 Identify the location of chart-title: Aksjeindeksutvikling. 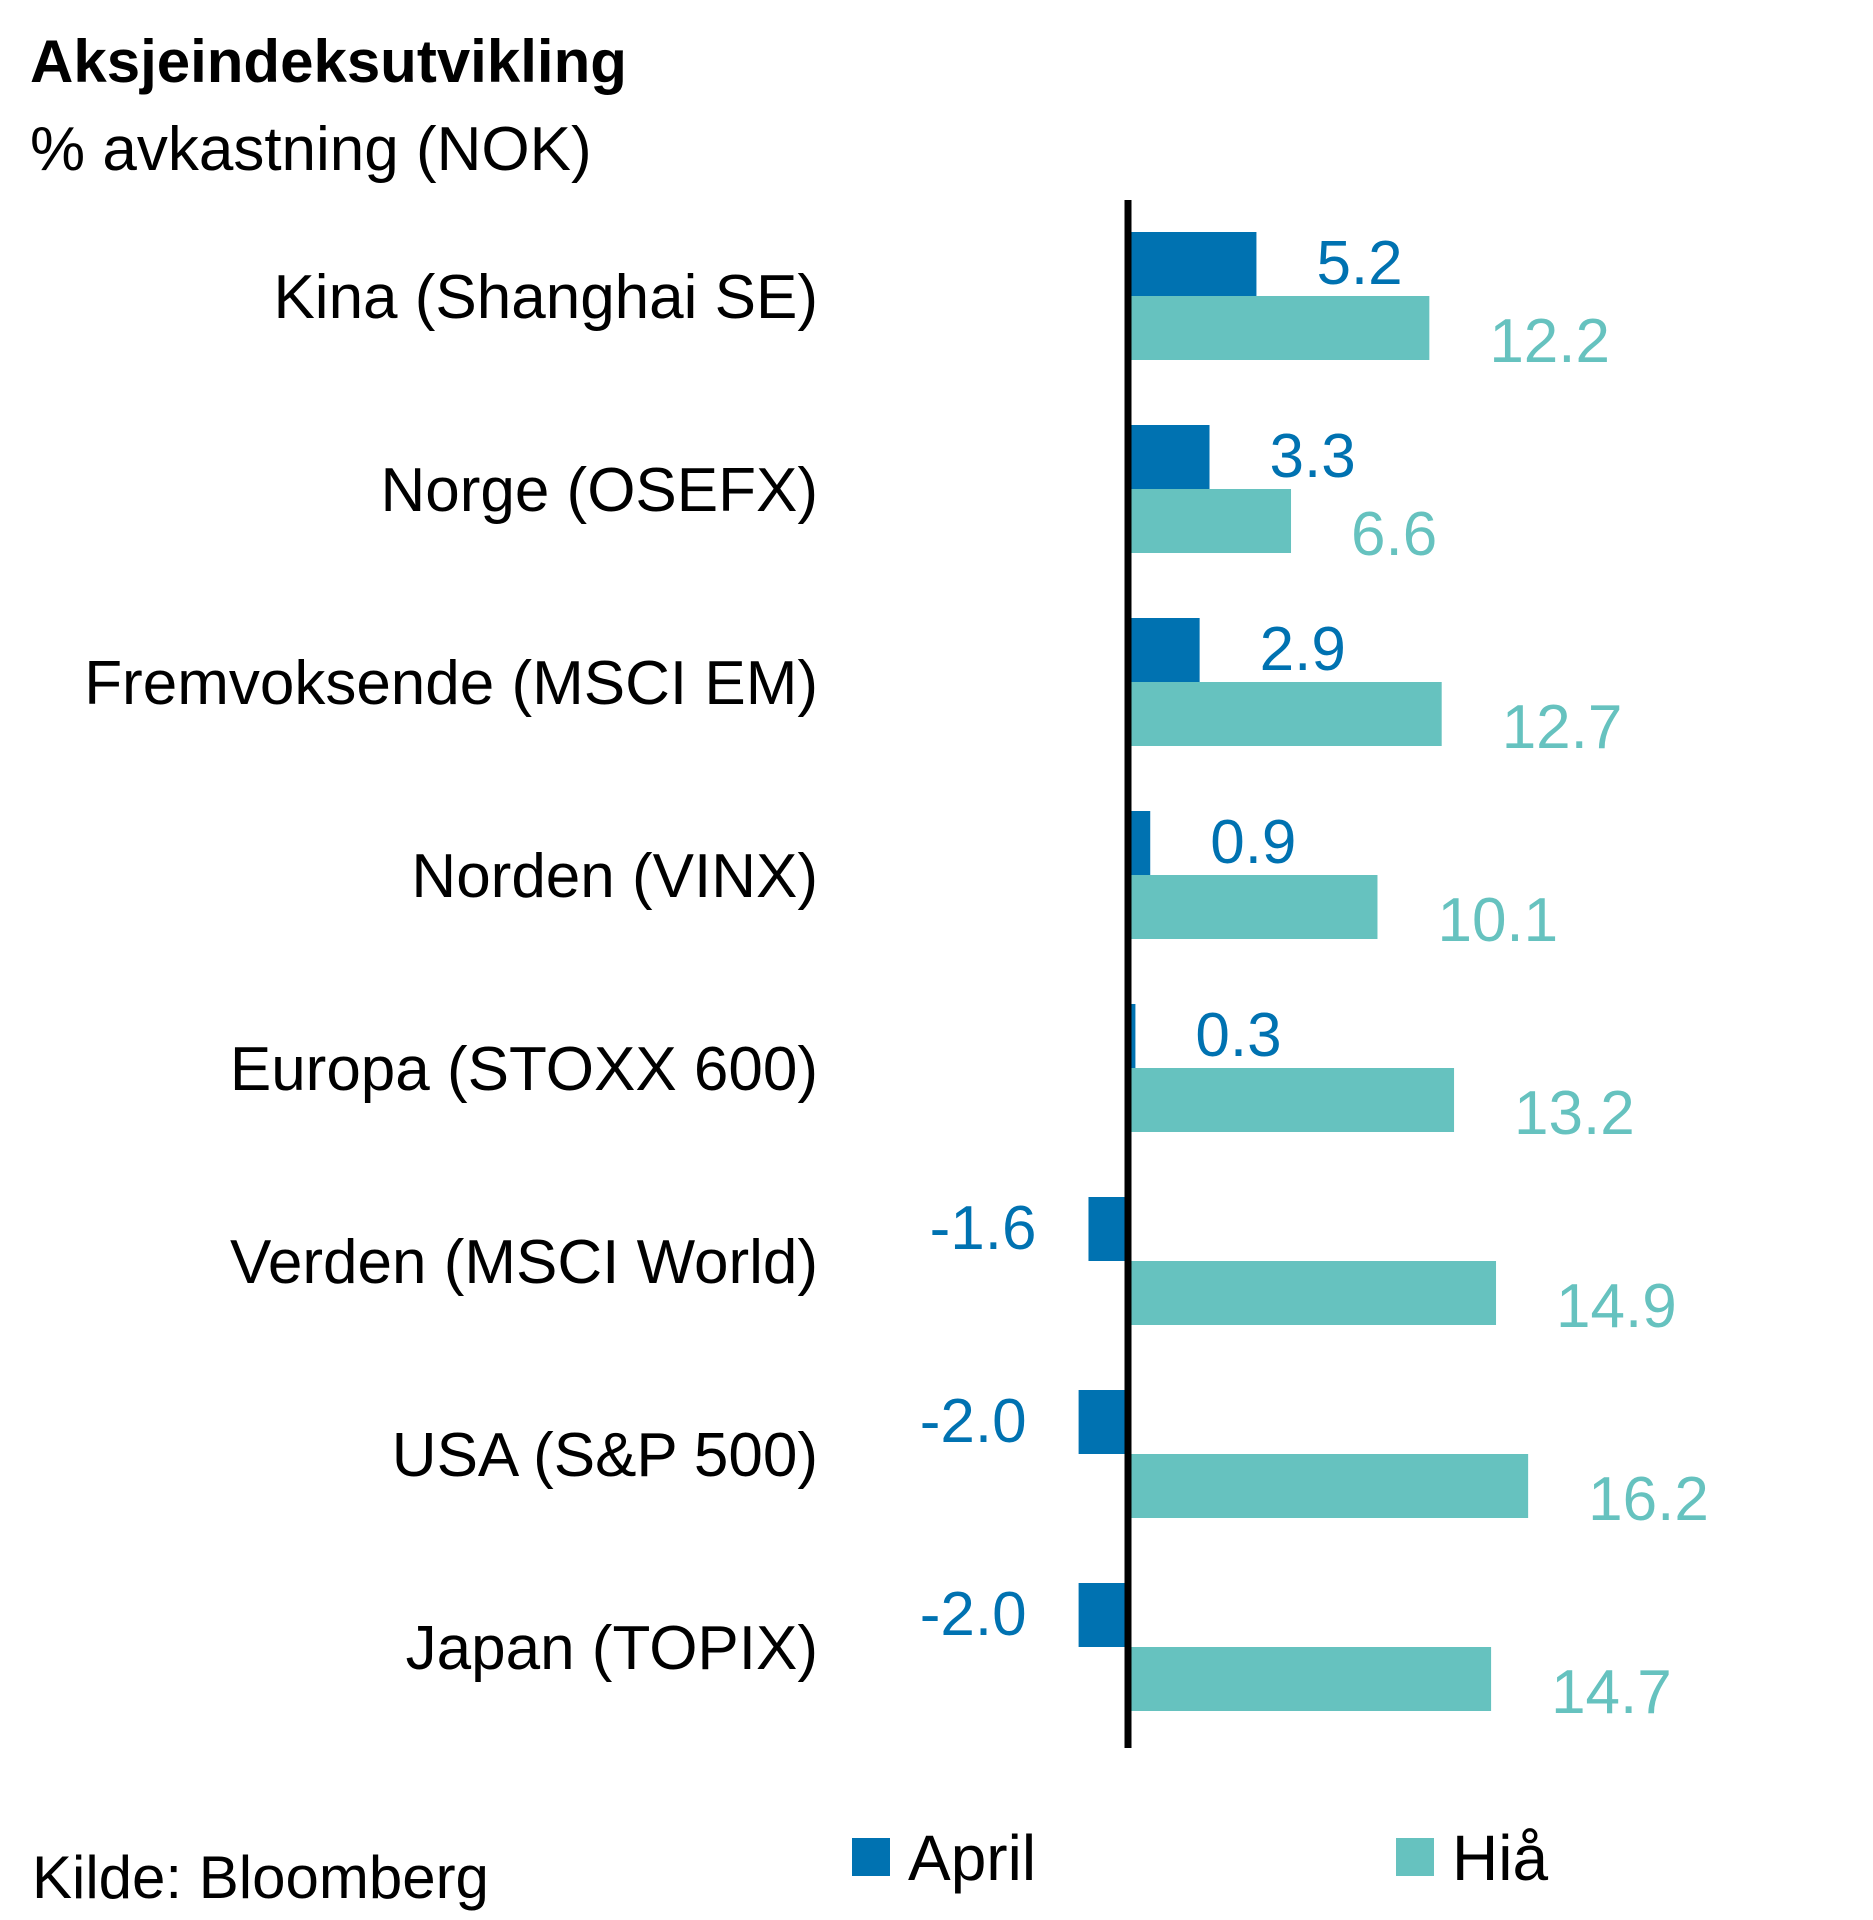
(328, 61).